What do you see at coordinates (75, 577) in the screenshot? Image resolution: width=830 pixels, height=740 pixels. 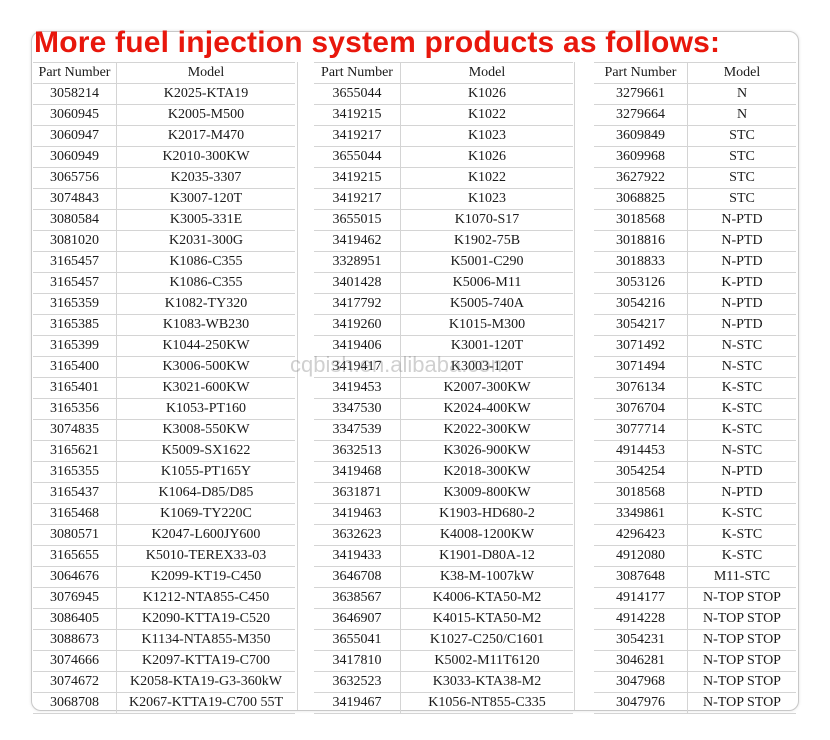 I see `part-number-cell: 3064676` at bounding box center [75, 577].